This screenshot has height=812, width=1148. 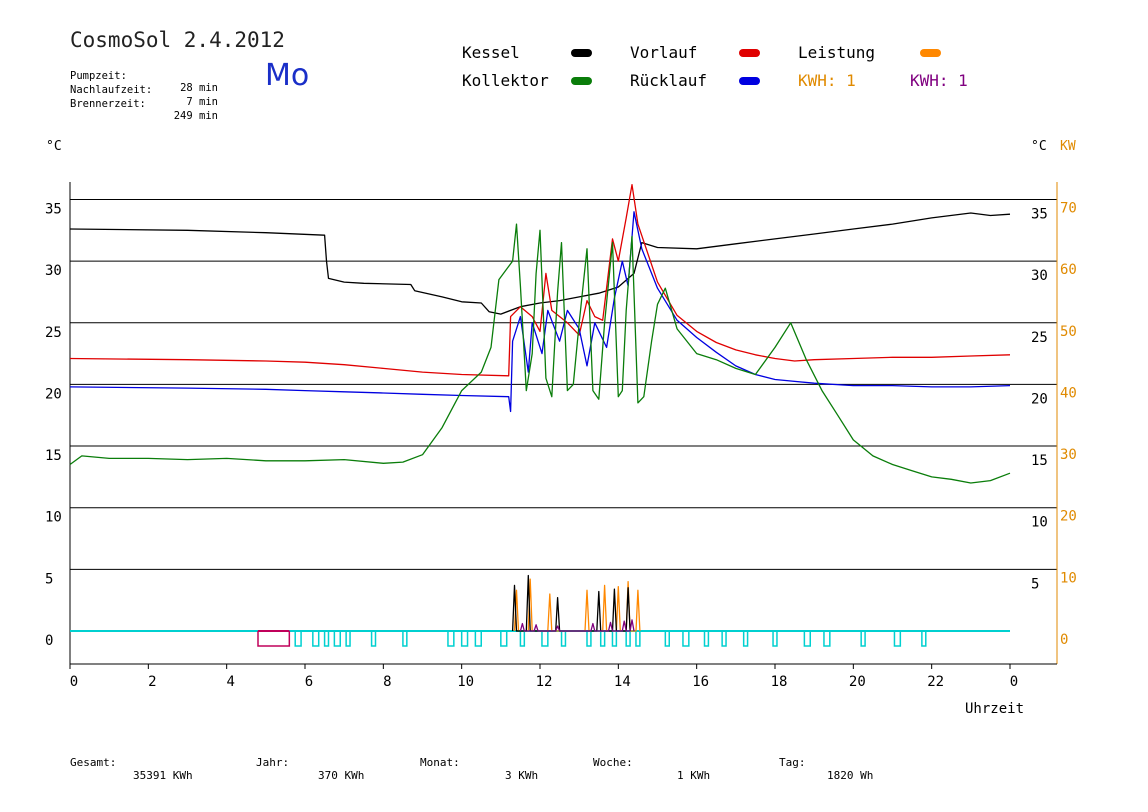 What do you see at coordinates (230, 682) in the screenshot?
I see `x-tick-label: 4` at bounding box center [230, 682].